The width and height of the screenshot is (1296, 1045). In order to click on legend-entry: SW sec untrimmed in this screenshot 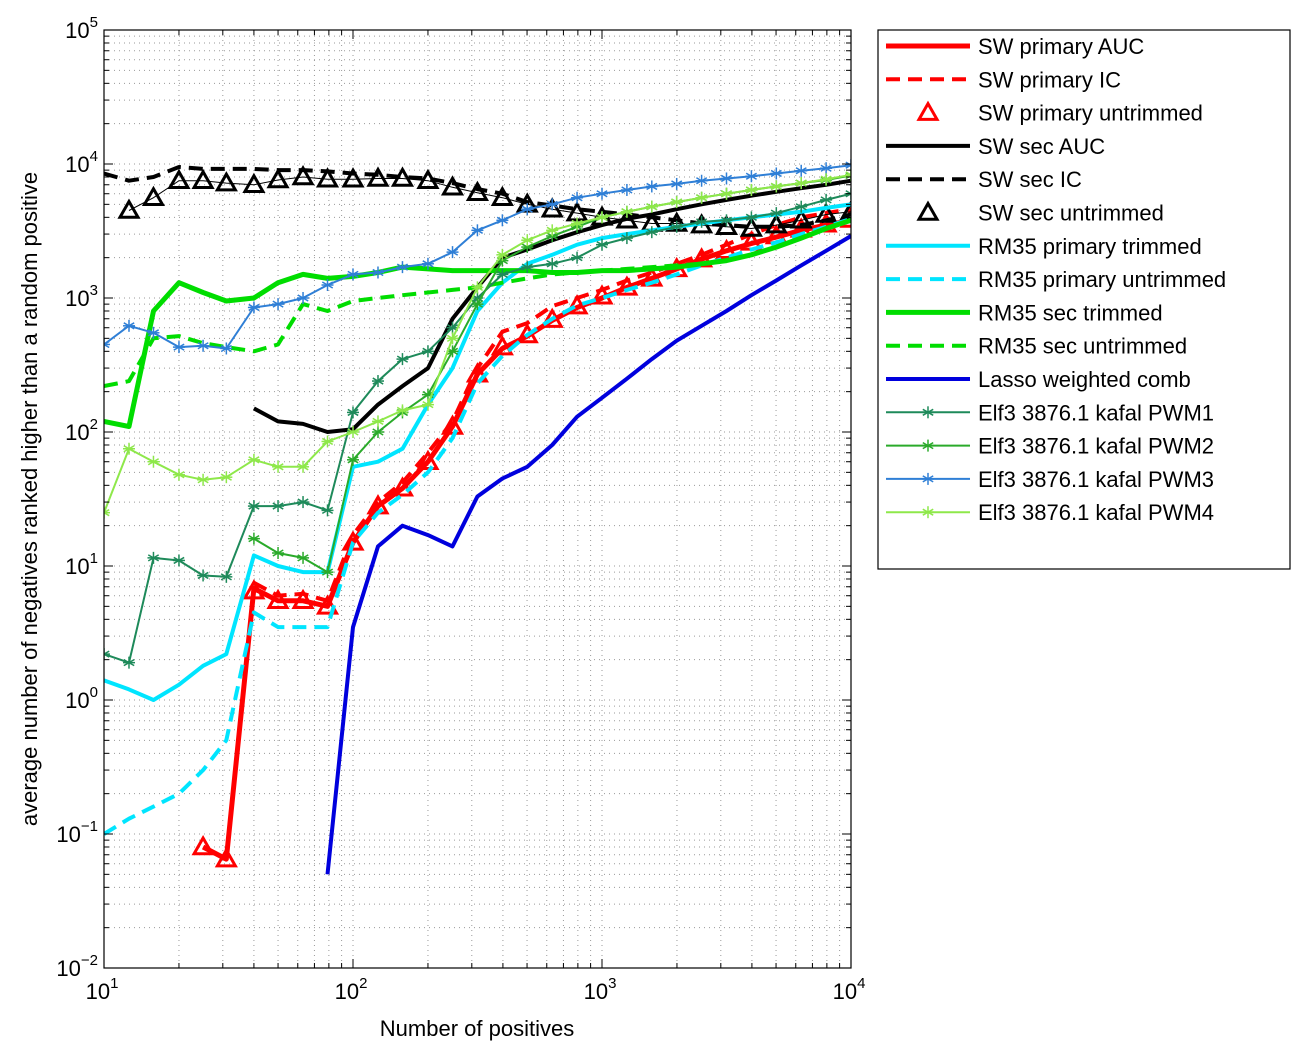, I will do `click(1040, 213)`.